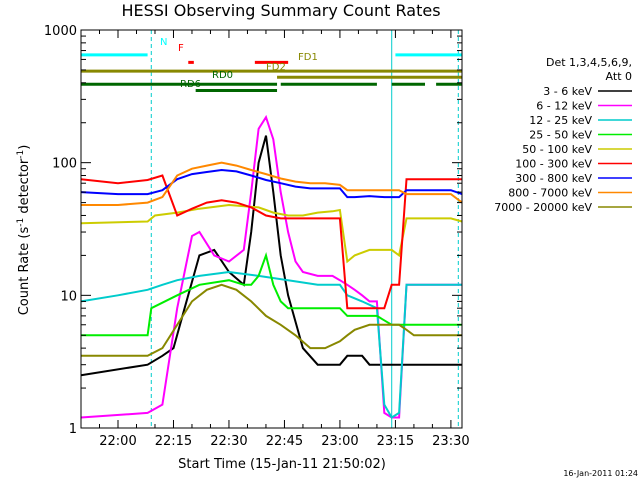 This screenshot has height=480, width=640. Describe the element at coordinates (117, 441) in the screenshot. I see `x-tick-label-0: 22:00` at that location.